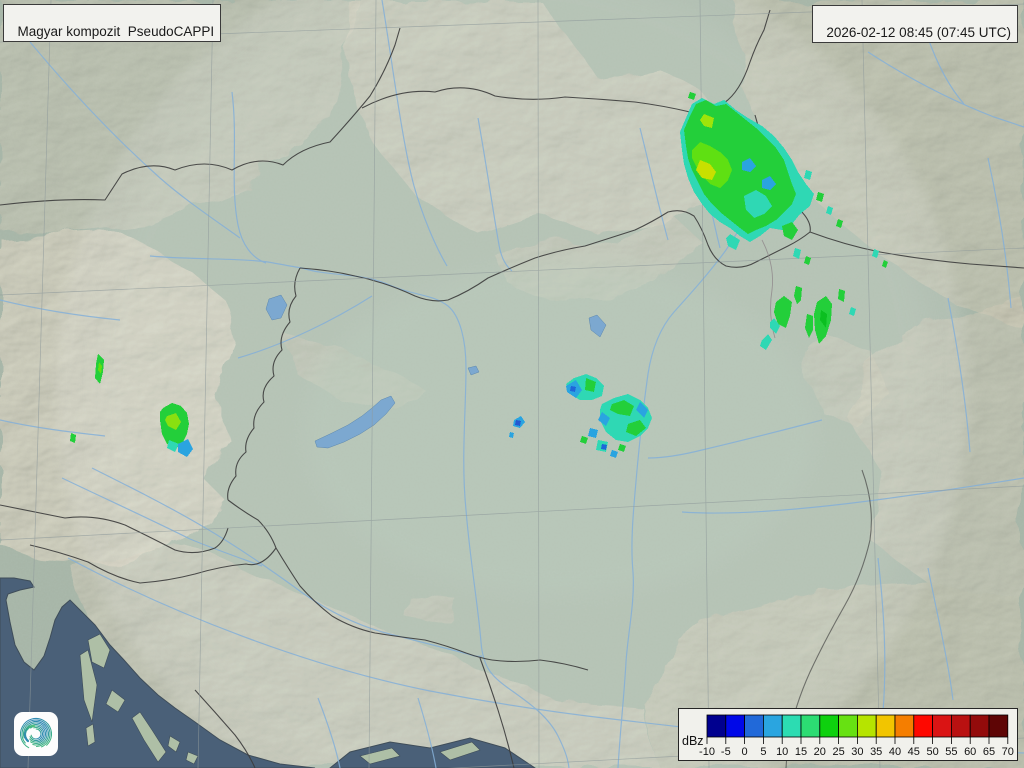 The image size is (1024, 768). I want to click on dbz-legend: -10 -5 0 5 10 15 20 25 30 35 40 45 50 55 60 65 70 dBz, so click(848, 734).